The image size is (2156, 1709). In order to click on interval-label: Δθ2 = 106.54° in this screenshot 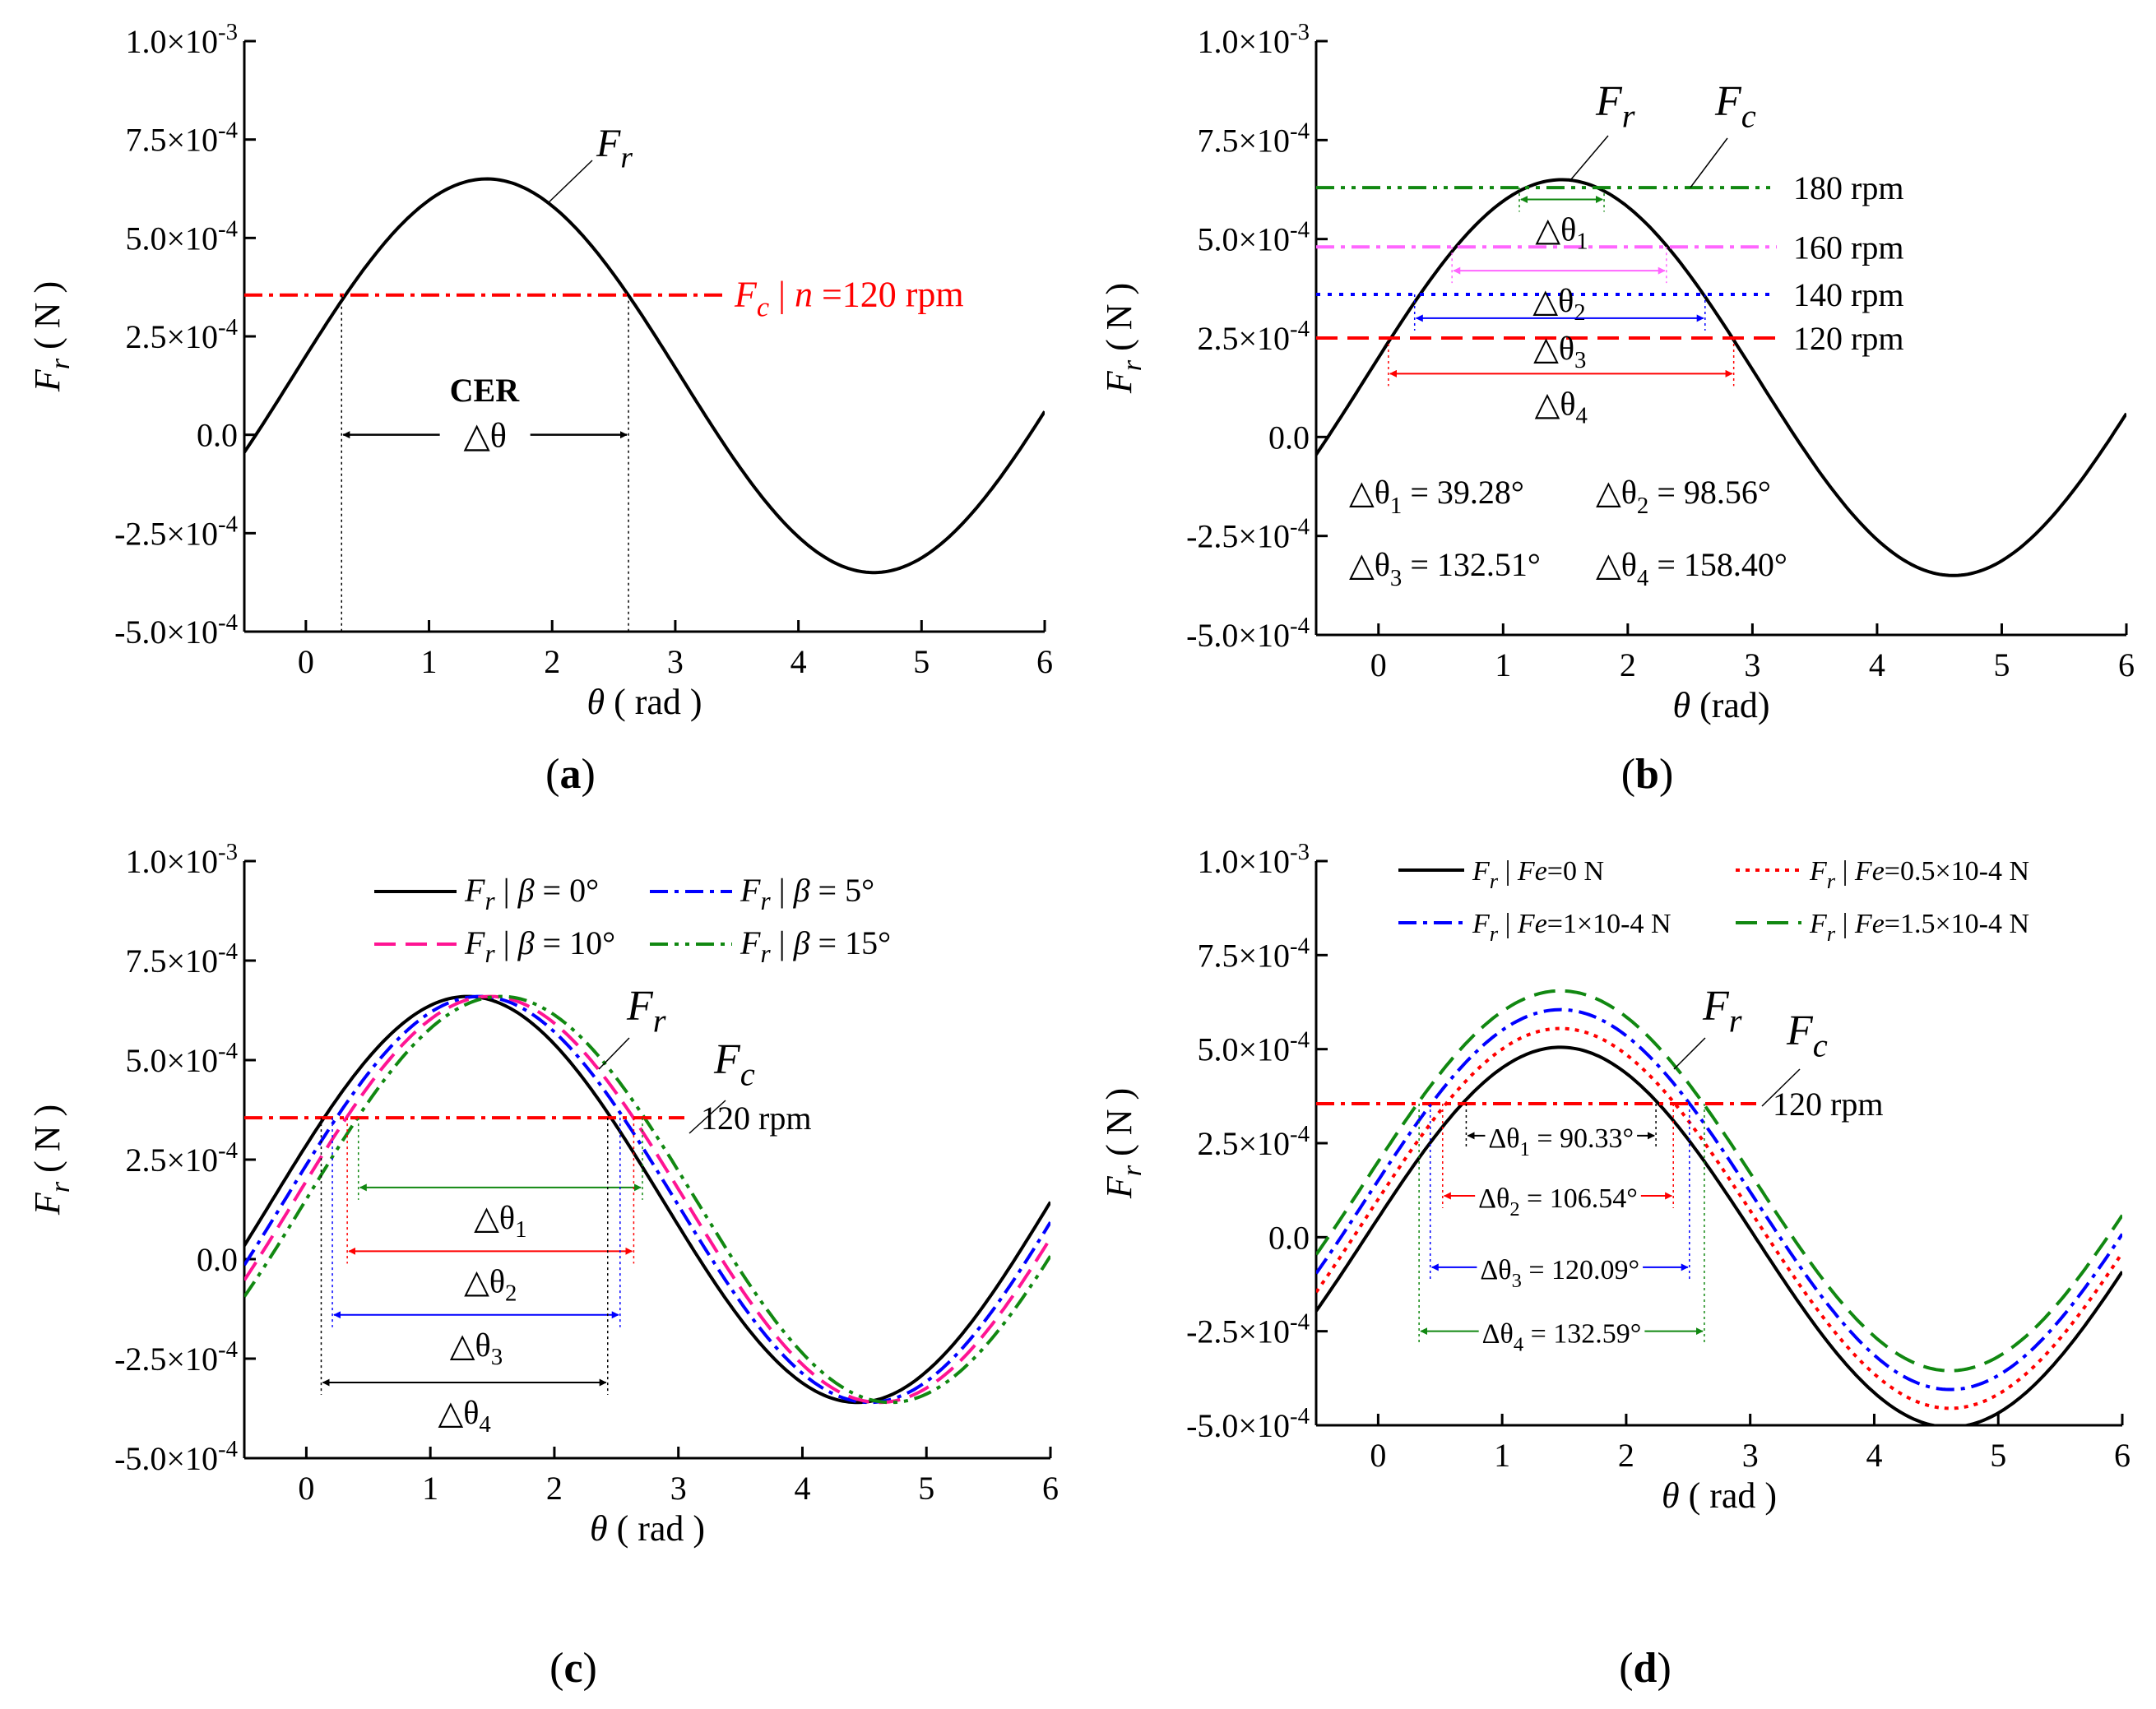, I will do `click(1558, 1201)`.